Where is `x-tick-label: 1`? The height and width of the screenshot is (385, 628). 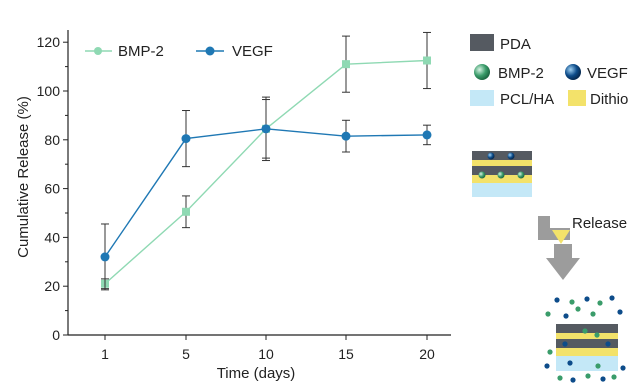
x-tick-label: 1 is located at coordinates (105, 354).